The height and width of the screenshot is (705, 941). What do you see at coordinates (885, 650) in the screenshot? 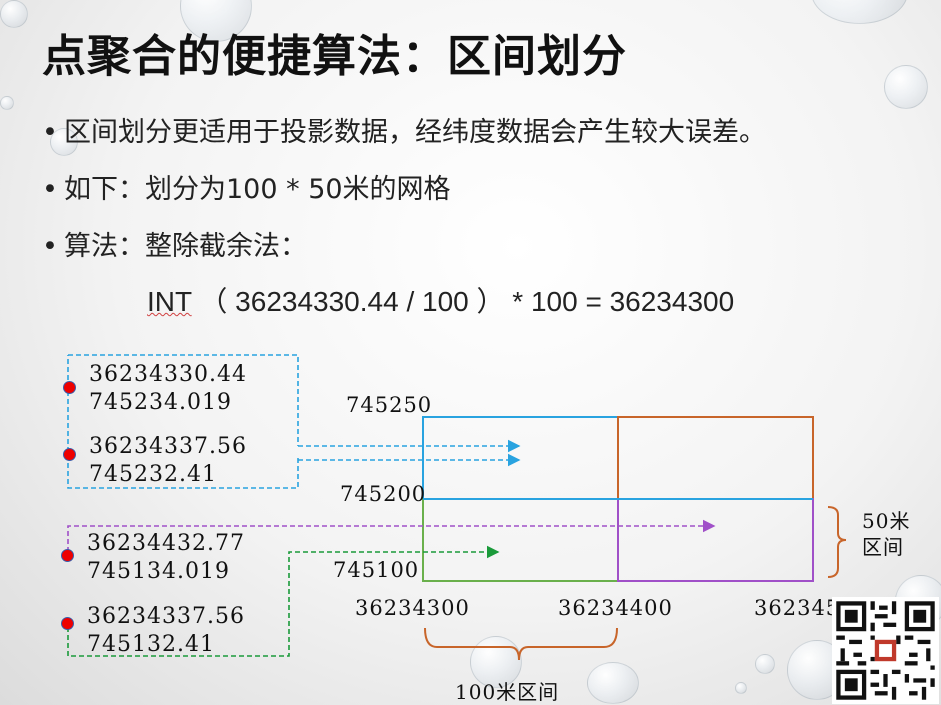
I see `qr-code-icon` at bounding box center [885, 650].